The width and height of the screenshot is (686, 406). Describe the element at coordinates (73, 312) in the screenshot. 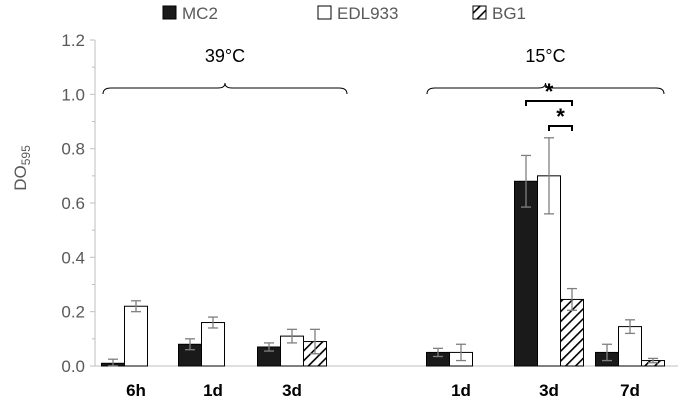

I see `y-tick-label: 0.2` at that location.